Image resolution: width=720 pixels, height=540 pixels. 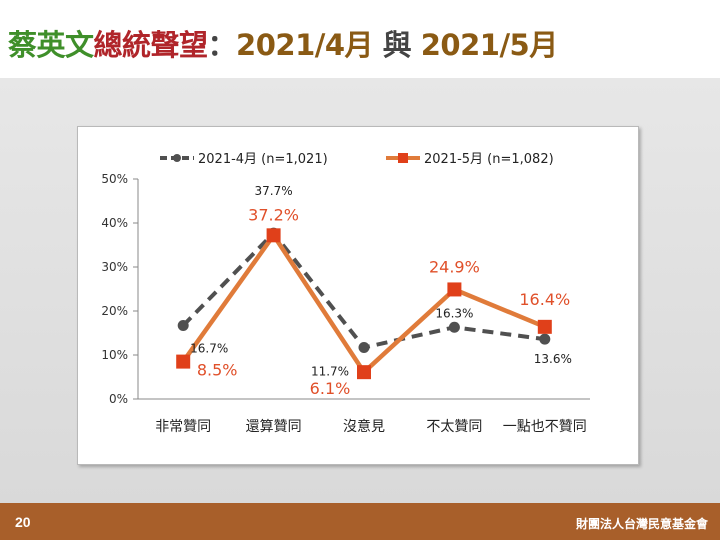 I want to click on data-label: 16.7%, so click(x=209, y=349).